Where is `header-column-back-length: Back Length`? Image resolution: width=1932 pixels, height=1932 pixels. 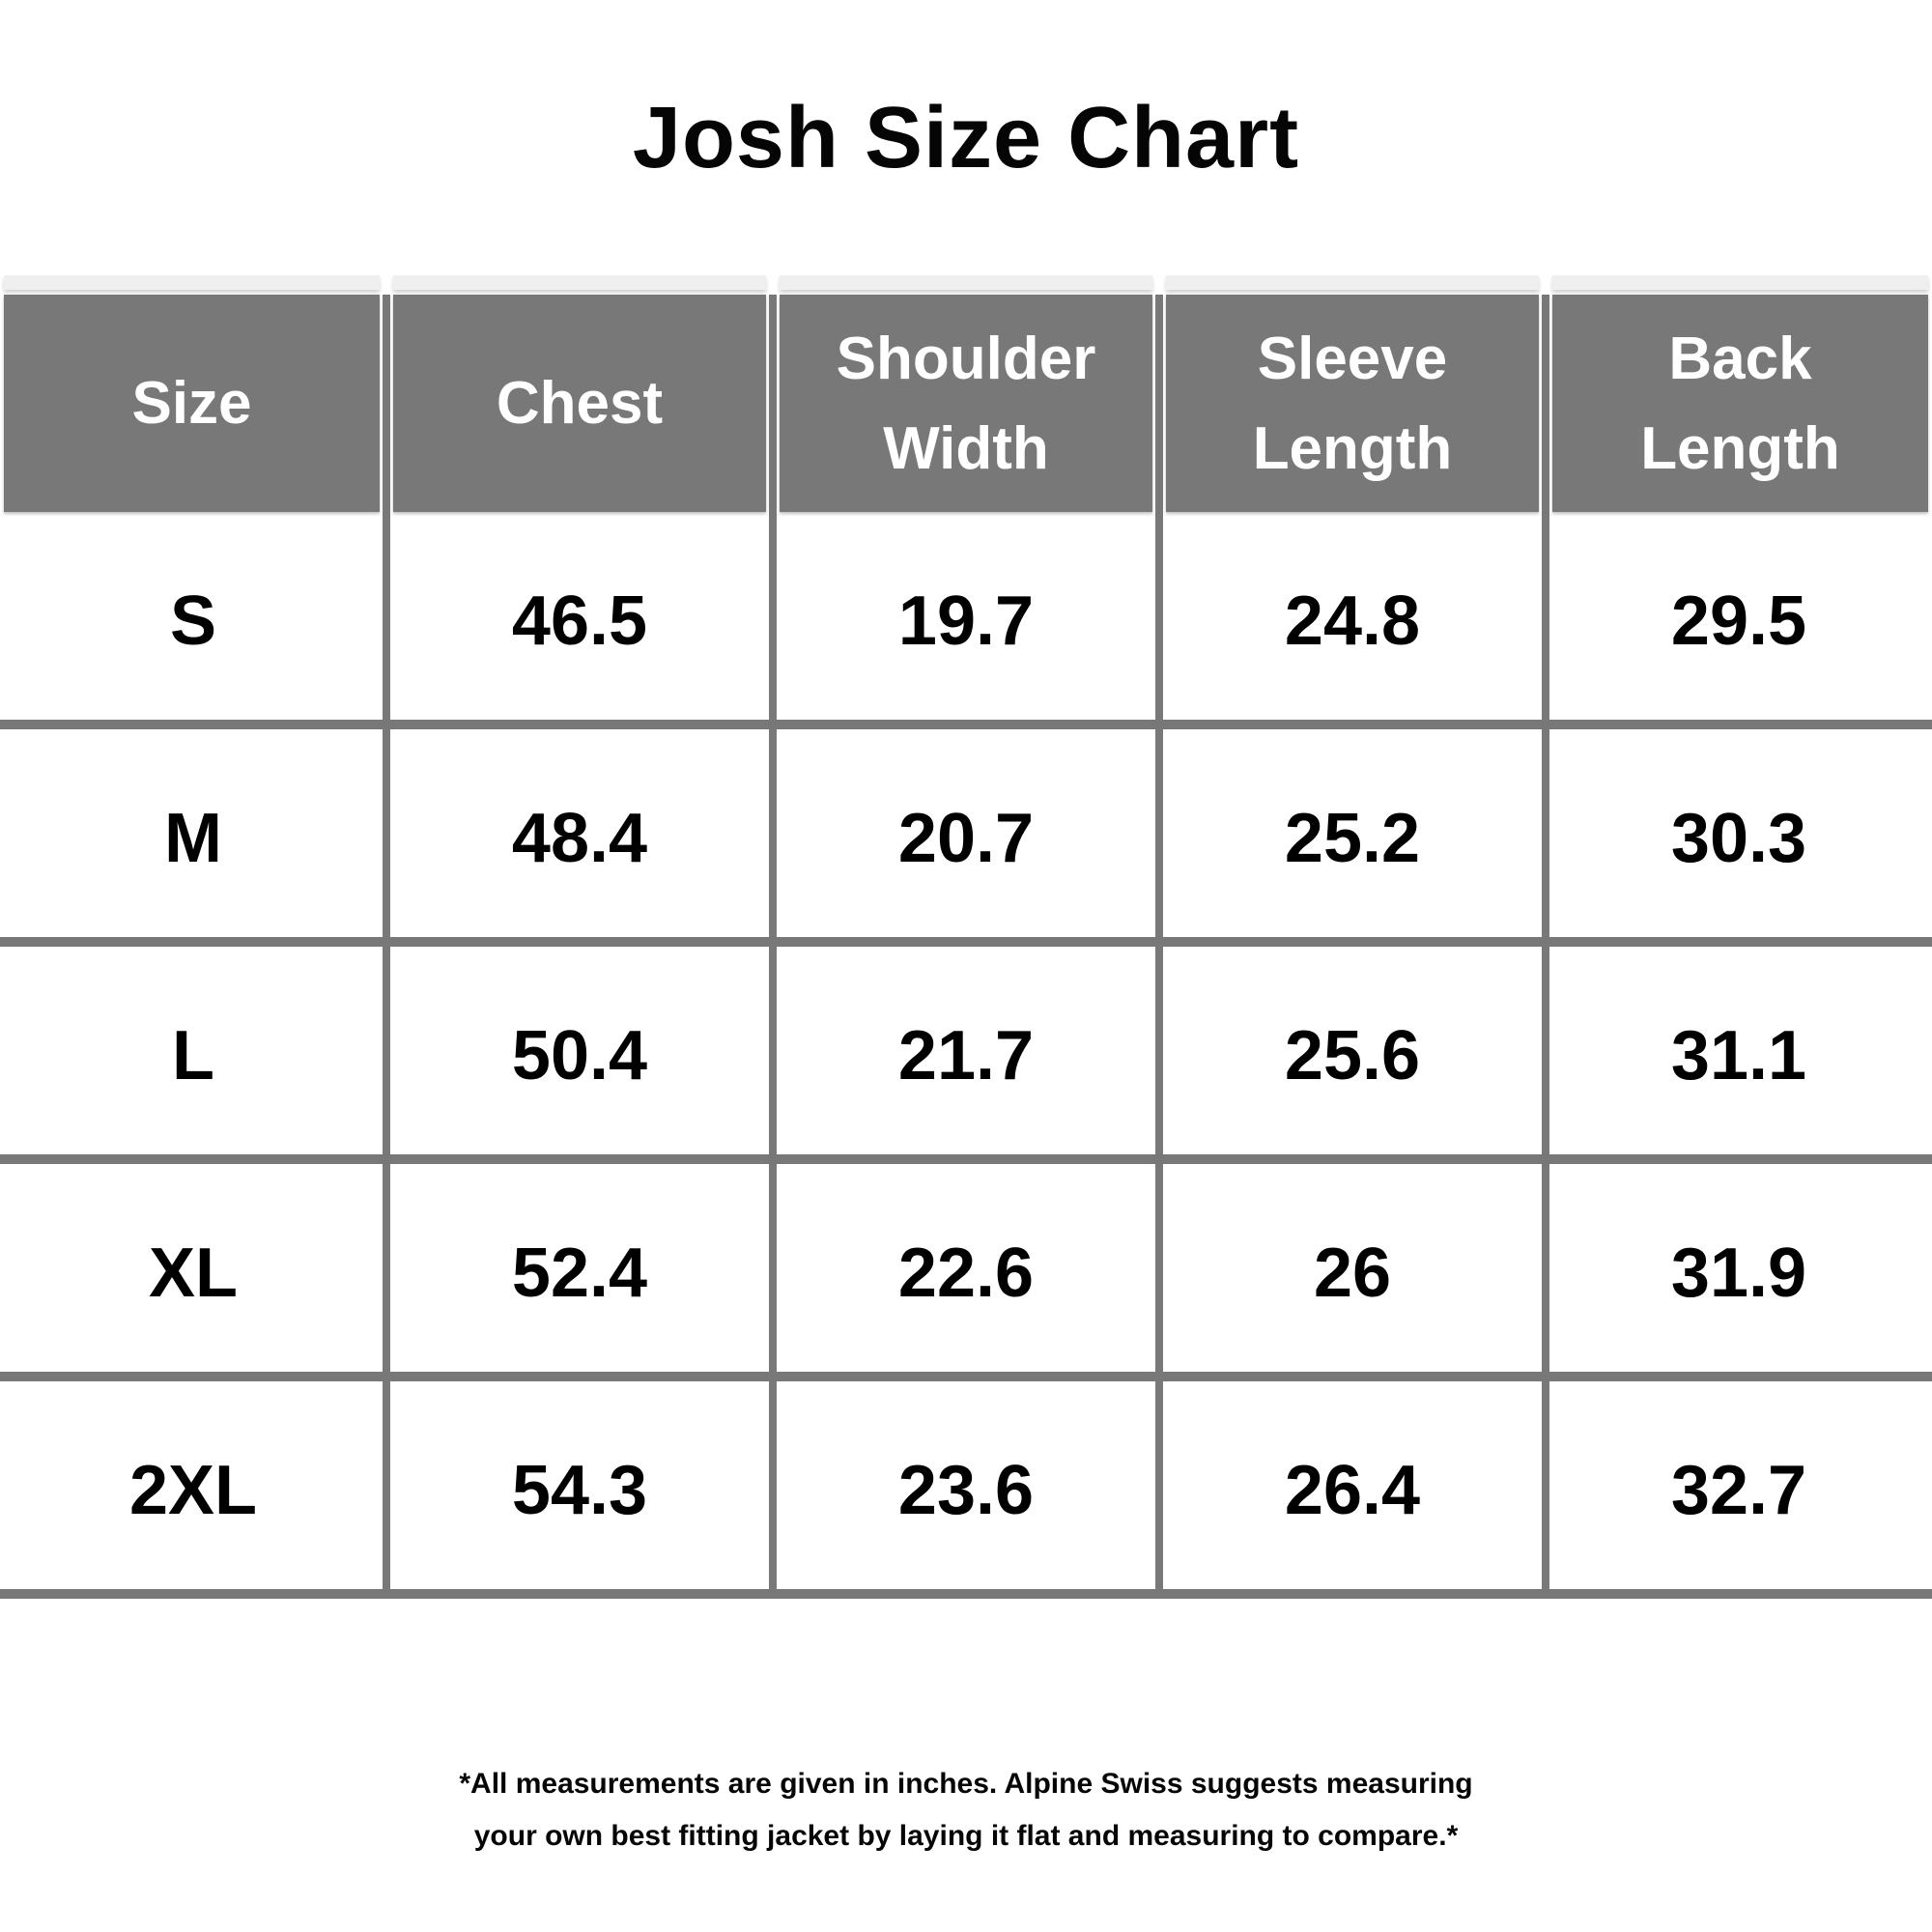 header-column-back-length: Back Length is located at coordinates (1740, 393).